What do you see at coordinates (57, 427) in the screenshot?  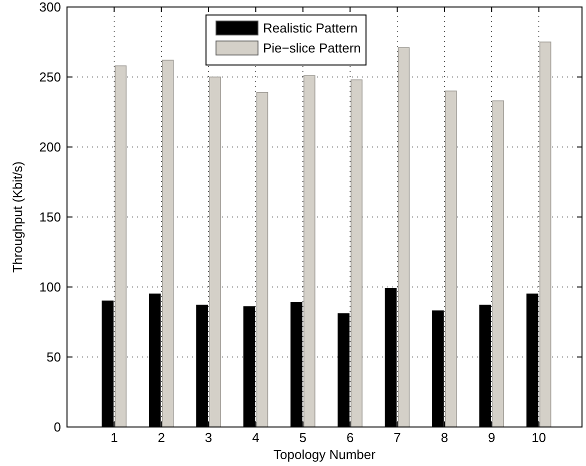 I see `y-tick-label: 0` at bounding box center [57, 427].